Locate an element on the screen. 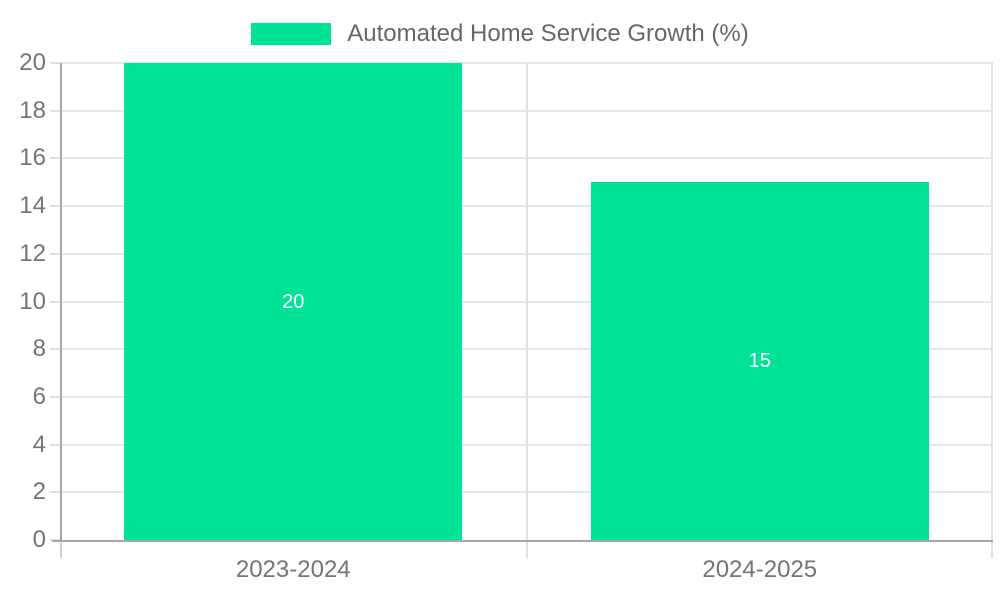 Image resolution: width=1000 pixels, height=600 pixels. y-axis-bottom-tick is located at coordinates (61, 550).